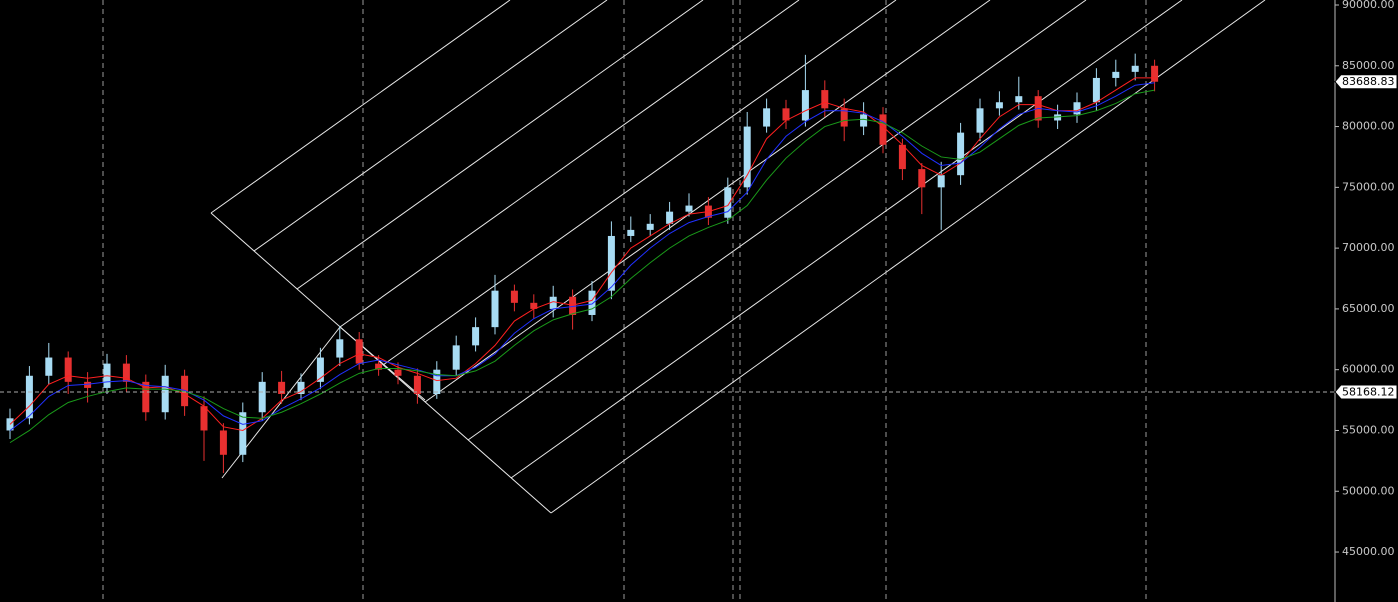  What do you see at coordinates (1368, 186) in the screenshot?
I see `y-tick-label: 75000.00` at bounding box center [1368, 186].